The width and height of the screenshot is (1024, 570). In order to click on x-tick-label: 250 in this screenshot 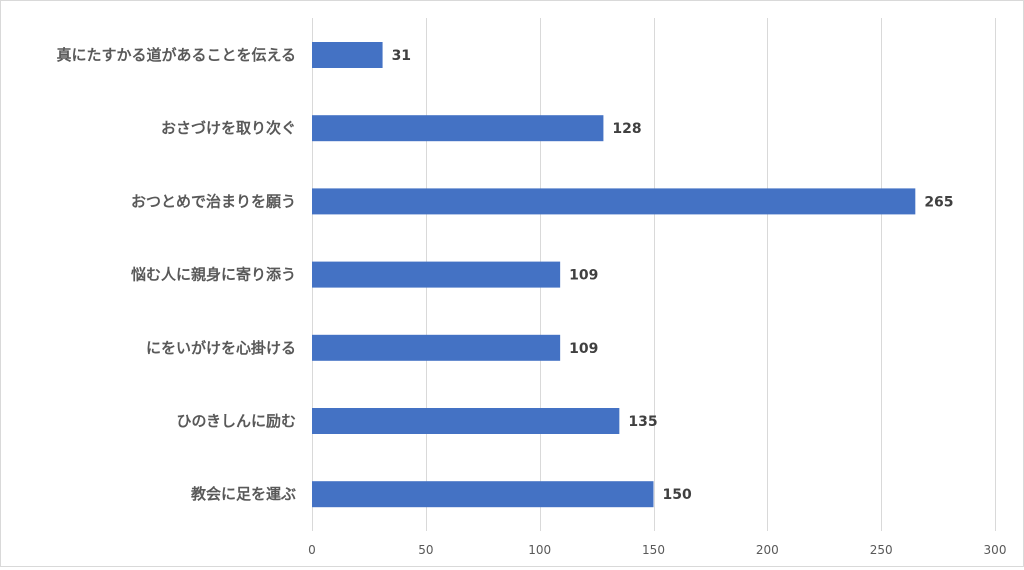, I will do `click(881, 550)`.